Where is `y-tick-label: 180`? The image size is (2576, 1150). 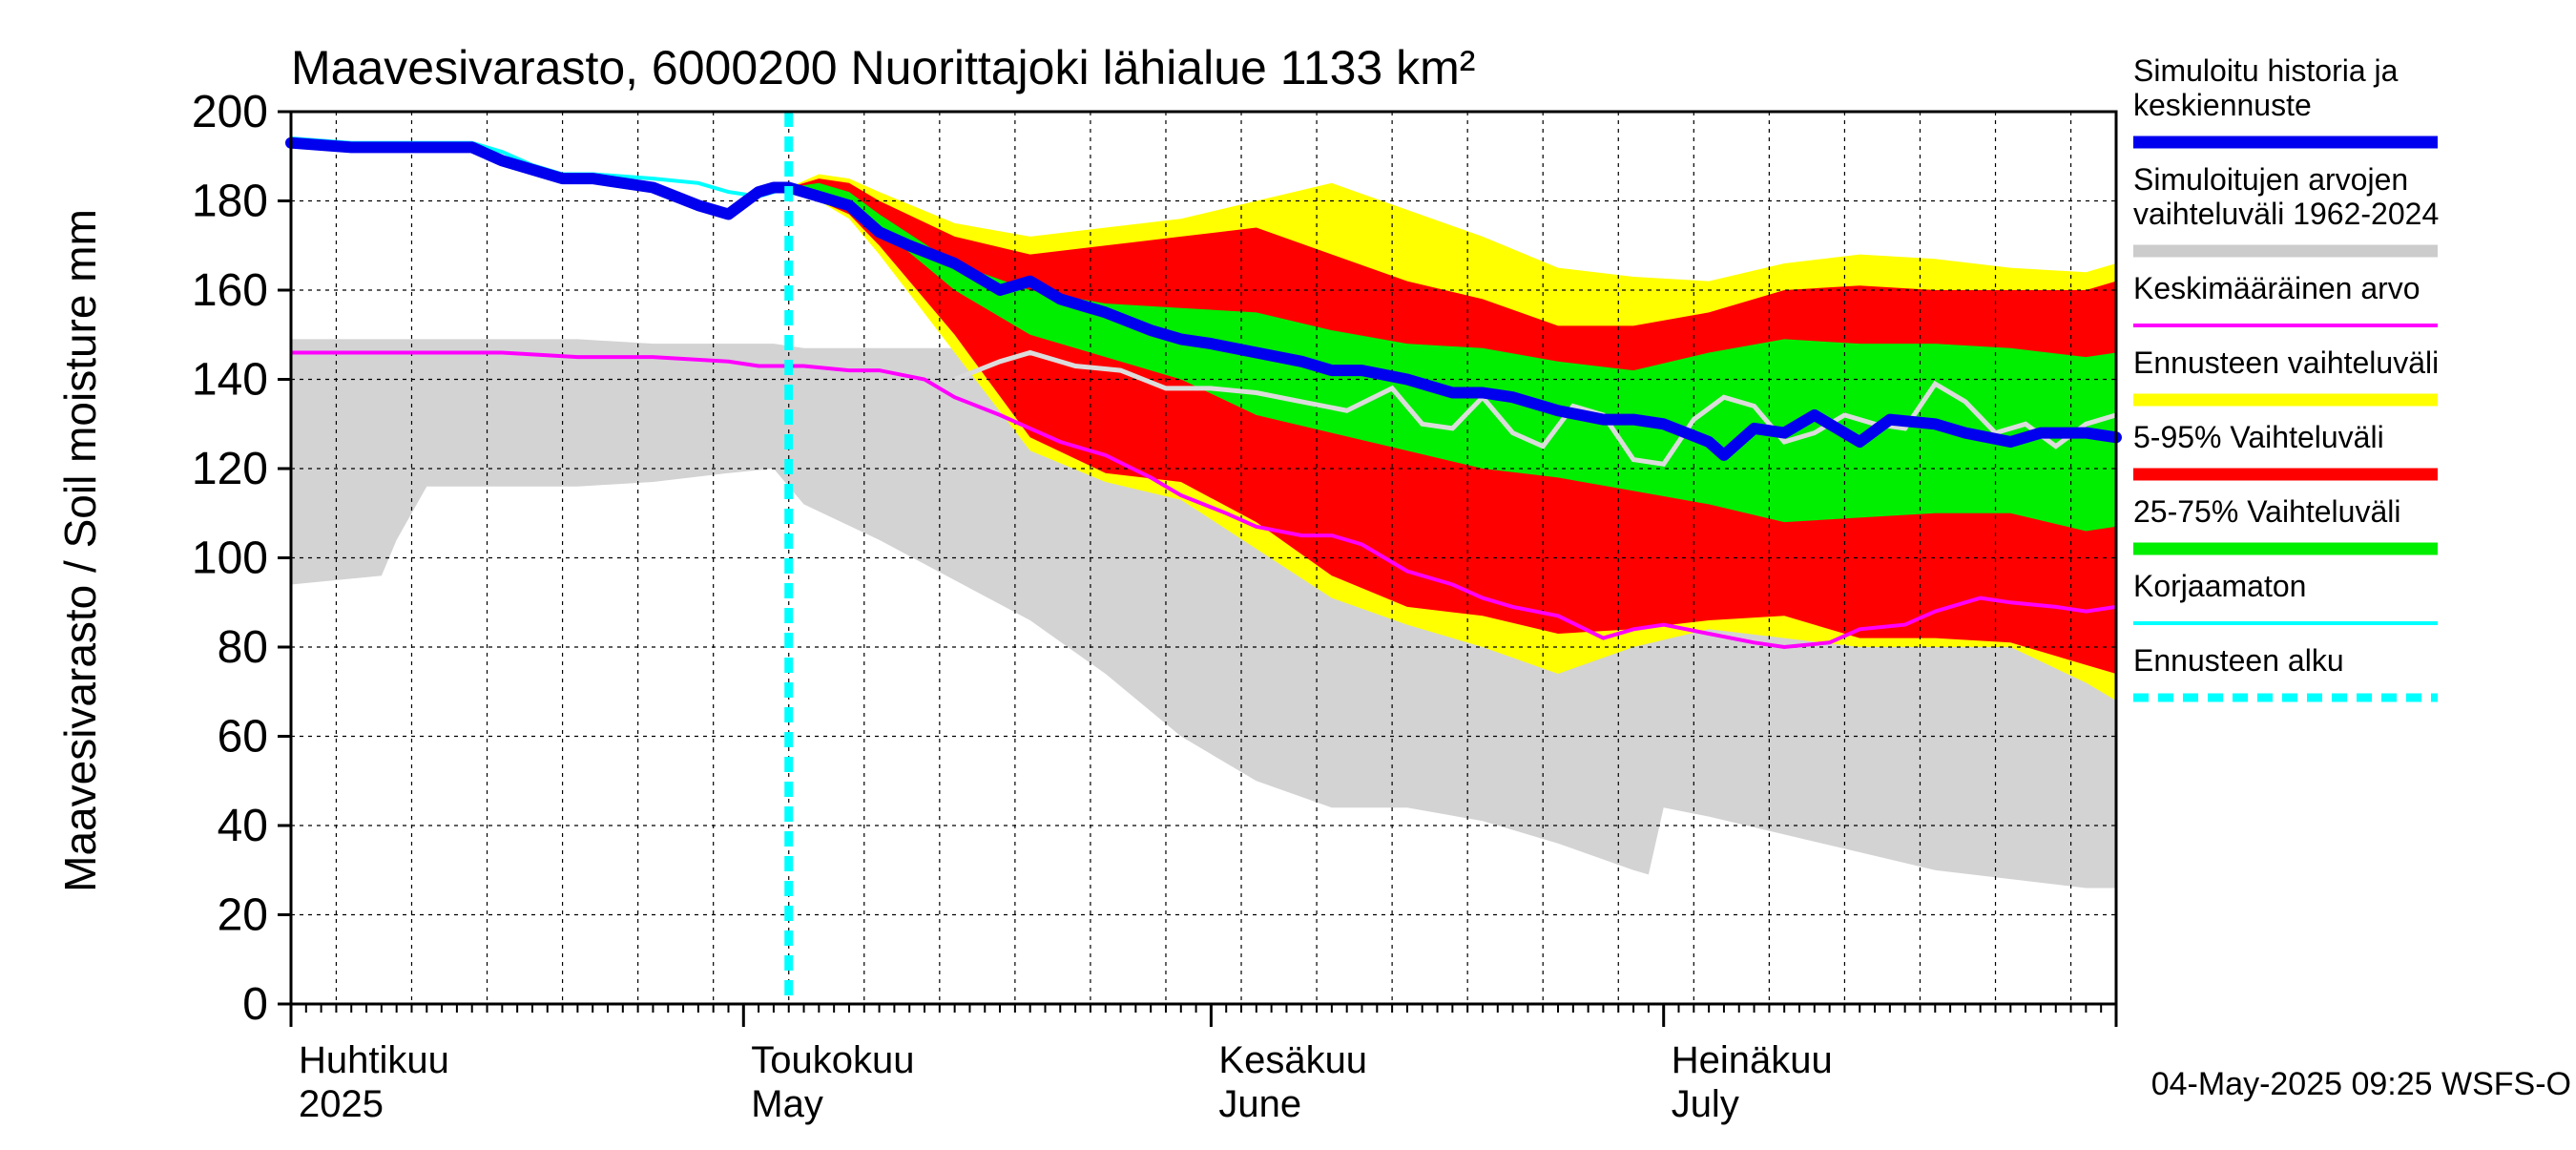 y-tick-label: 180 is located at coordinates (230, 202).